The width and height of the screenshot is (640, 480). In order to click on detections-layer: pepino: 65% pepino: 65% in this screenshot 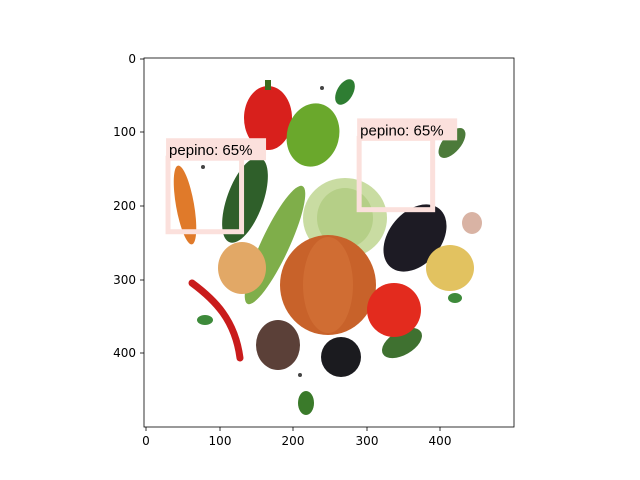, I will do `click(311, 176)`.